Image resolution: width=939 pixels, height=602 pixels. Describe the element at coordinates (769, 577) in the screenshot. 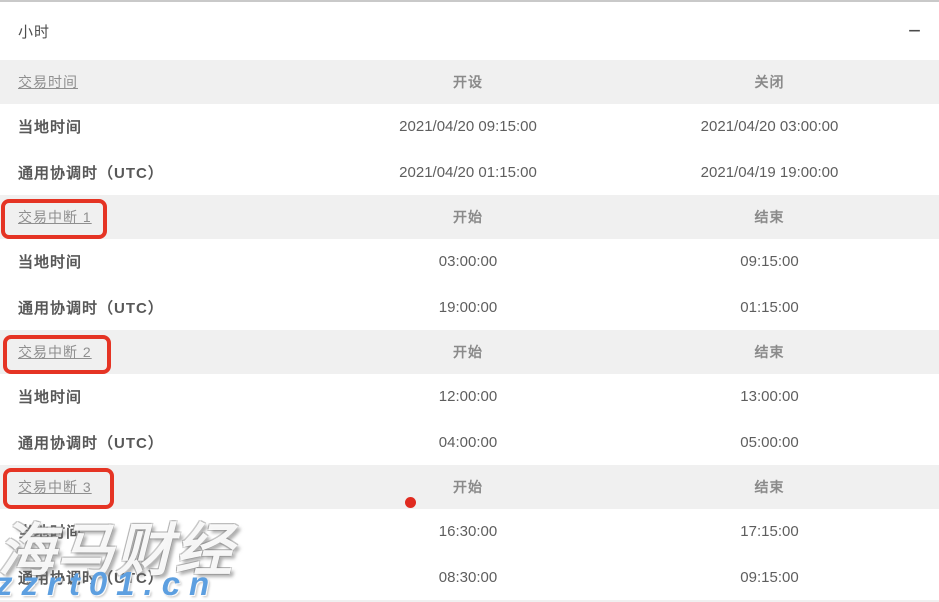

I see `cell-end-utc: 09:15:00` at that location.